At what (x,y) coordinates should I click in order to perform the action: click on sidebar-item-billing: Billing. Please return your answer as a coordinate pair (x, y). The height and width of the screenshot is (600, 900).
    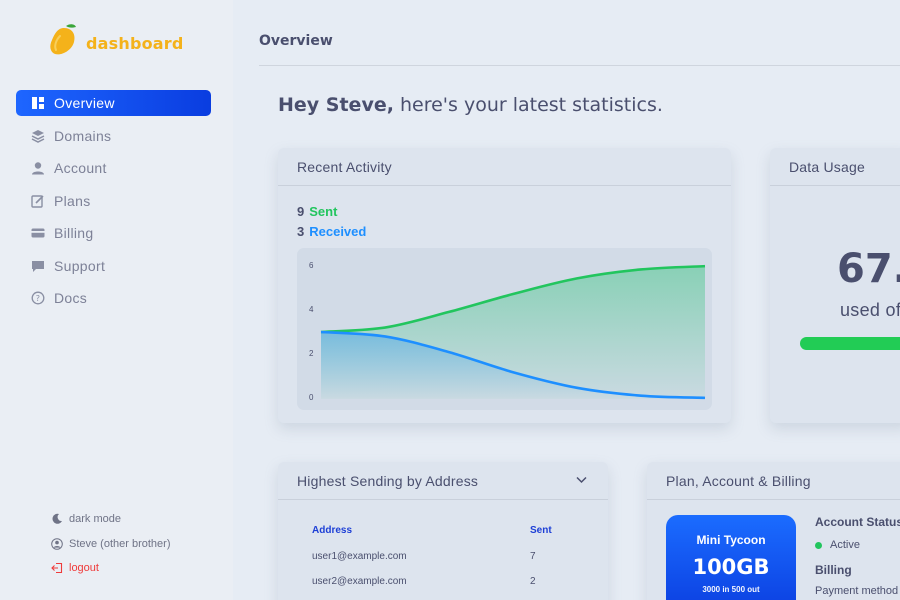
    Looking at the image, I should click on (113, 233).